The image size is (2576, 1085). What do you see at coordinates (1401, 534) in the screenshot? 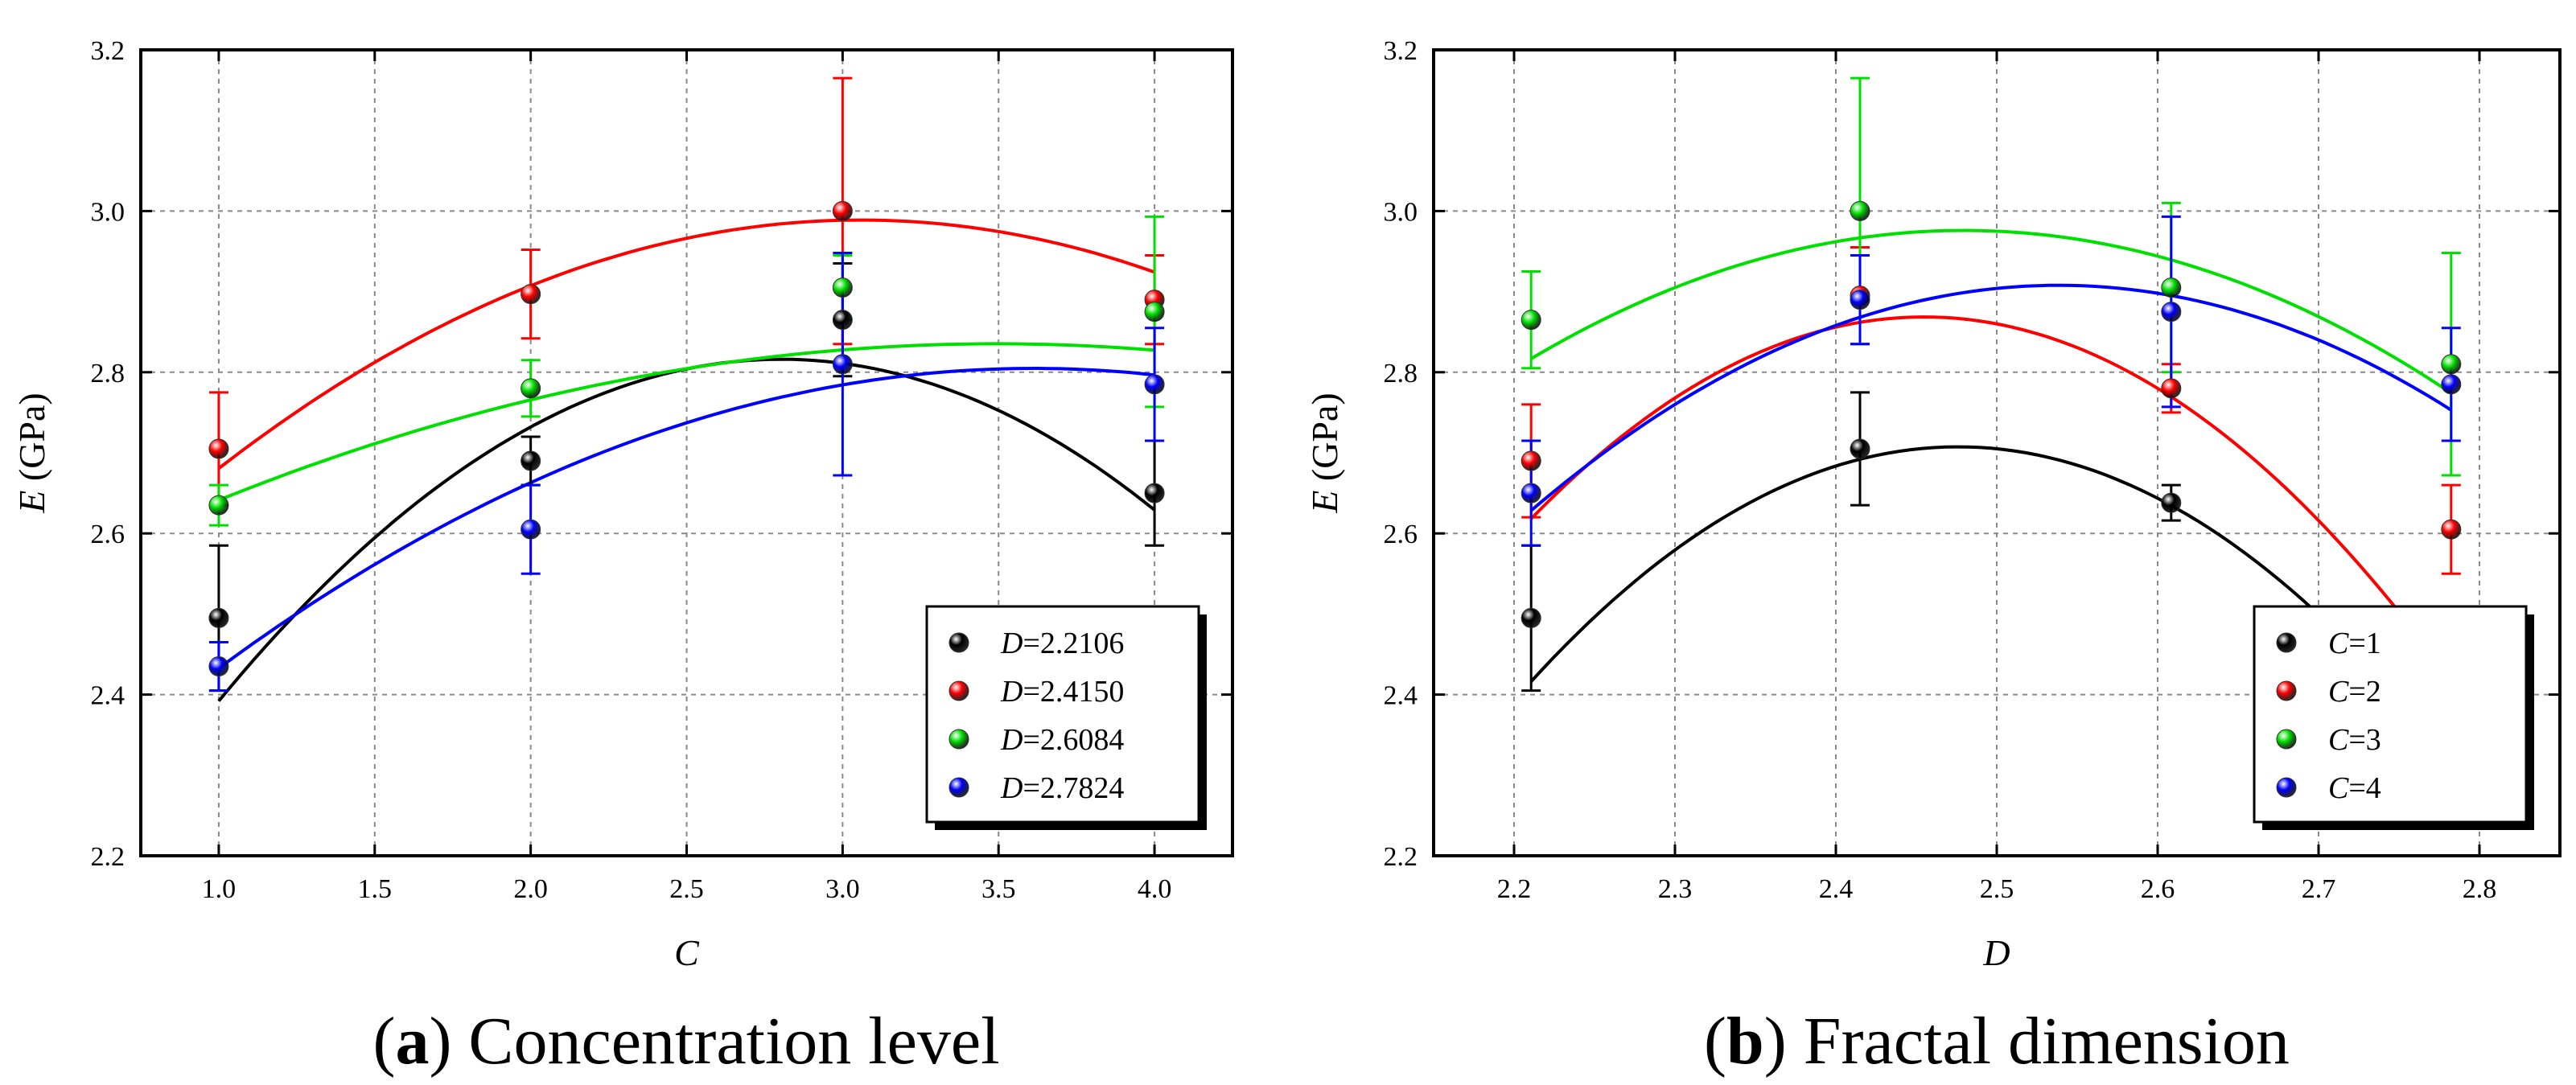
I see `y-tick-label: 2.6` at bounding box center [1401, 534].